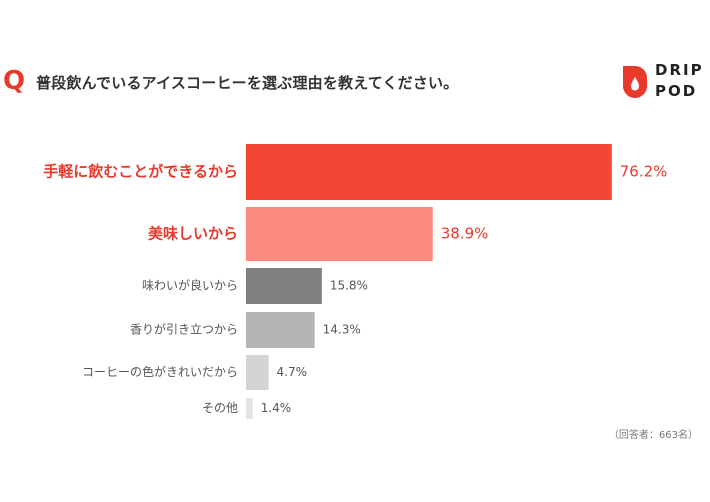 The height and width of the screenshot is (502, 710). Describe the element at coordinates (14, 81) in the screenshot. I see `question-mark: Q` at that location.